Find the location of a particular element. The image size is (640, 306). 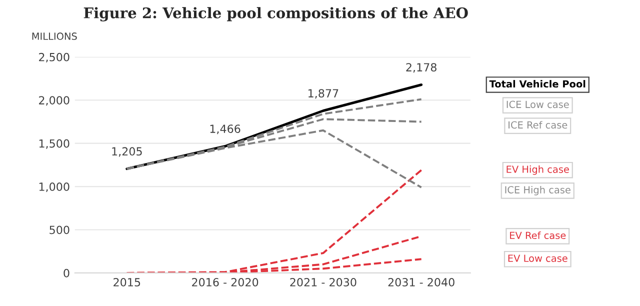

y-tick-label: 0 is located at coordinates (67, 273).